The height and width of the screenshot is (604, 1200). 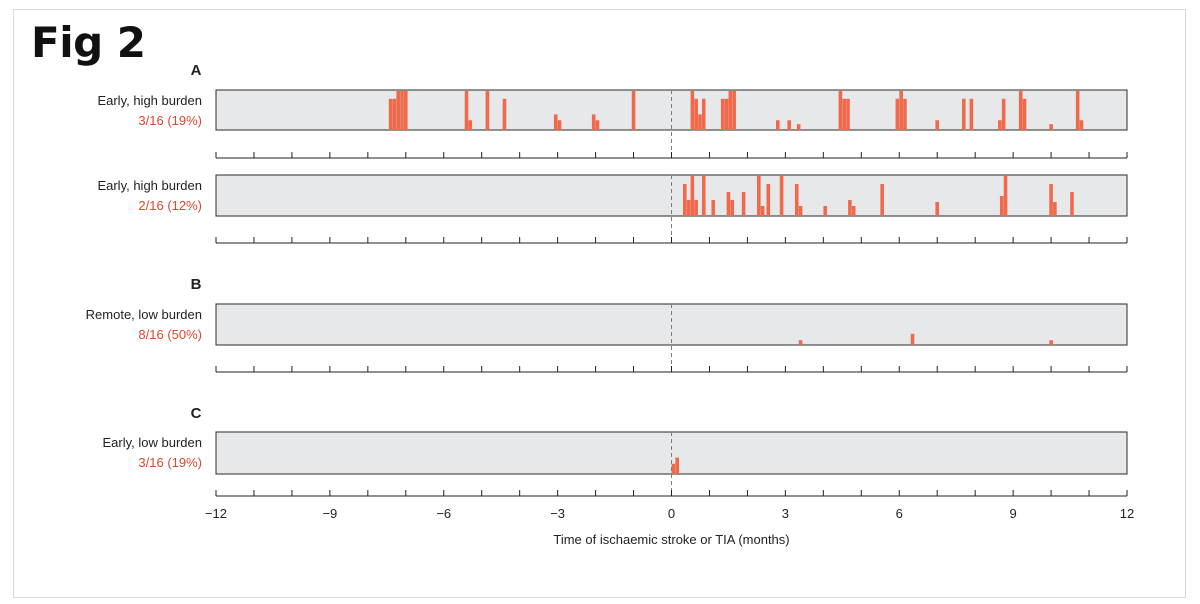 I want to click on x-axis-label: Time of ischaemic stroke or TIA (months), so click(x=671, y=539).